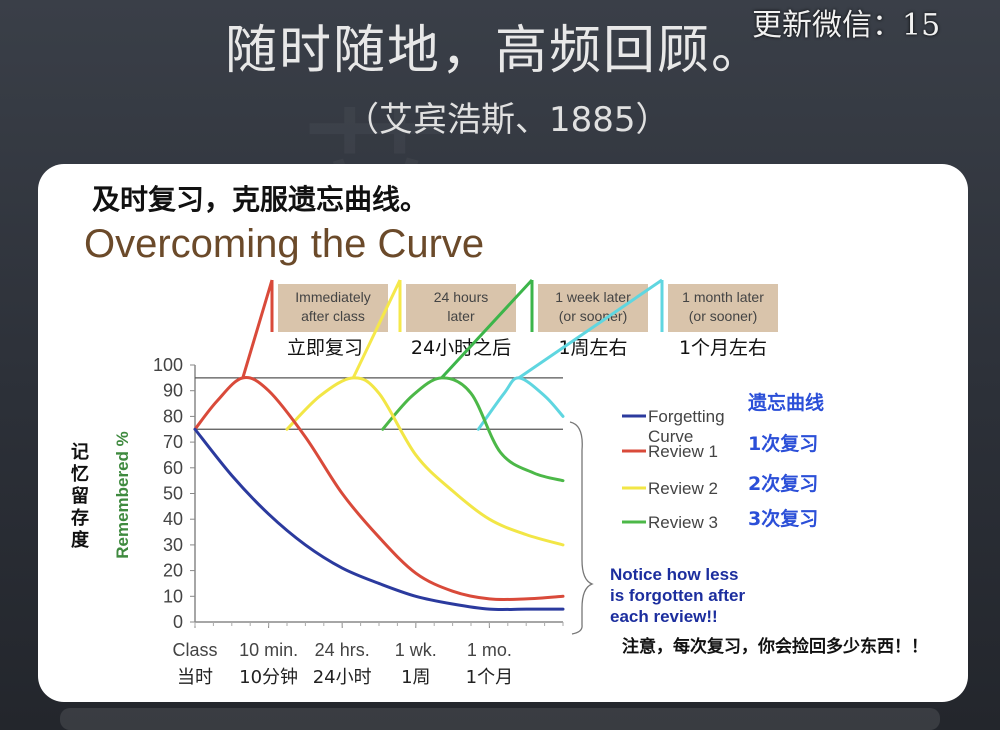 The image size is (1000, 730). I want to click on notice-text: is forgotten after, so click(677, 595).